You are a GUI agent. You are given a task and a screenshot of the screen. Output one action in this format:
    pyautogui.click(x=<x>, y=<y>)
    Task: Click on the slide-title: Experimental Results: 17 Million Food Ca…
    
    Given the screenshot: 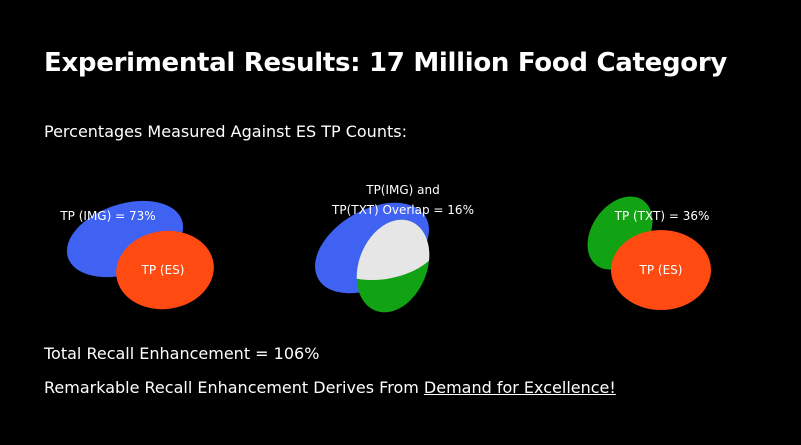 What is the action you would take?
    pyautogui.click(x=385, y=63)
    